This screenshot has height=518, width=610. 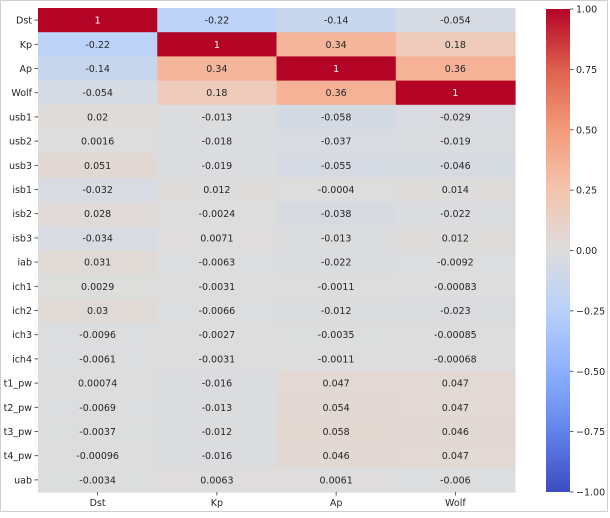 I want to click on y-tick-label: isb1, so click(x=22, y=190).